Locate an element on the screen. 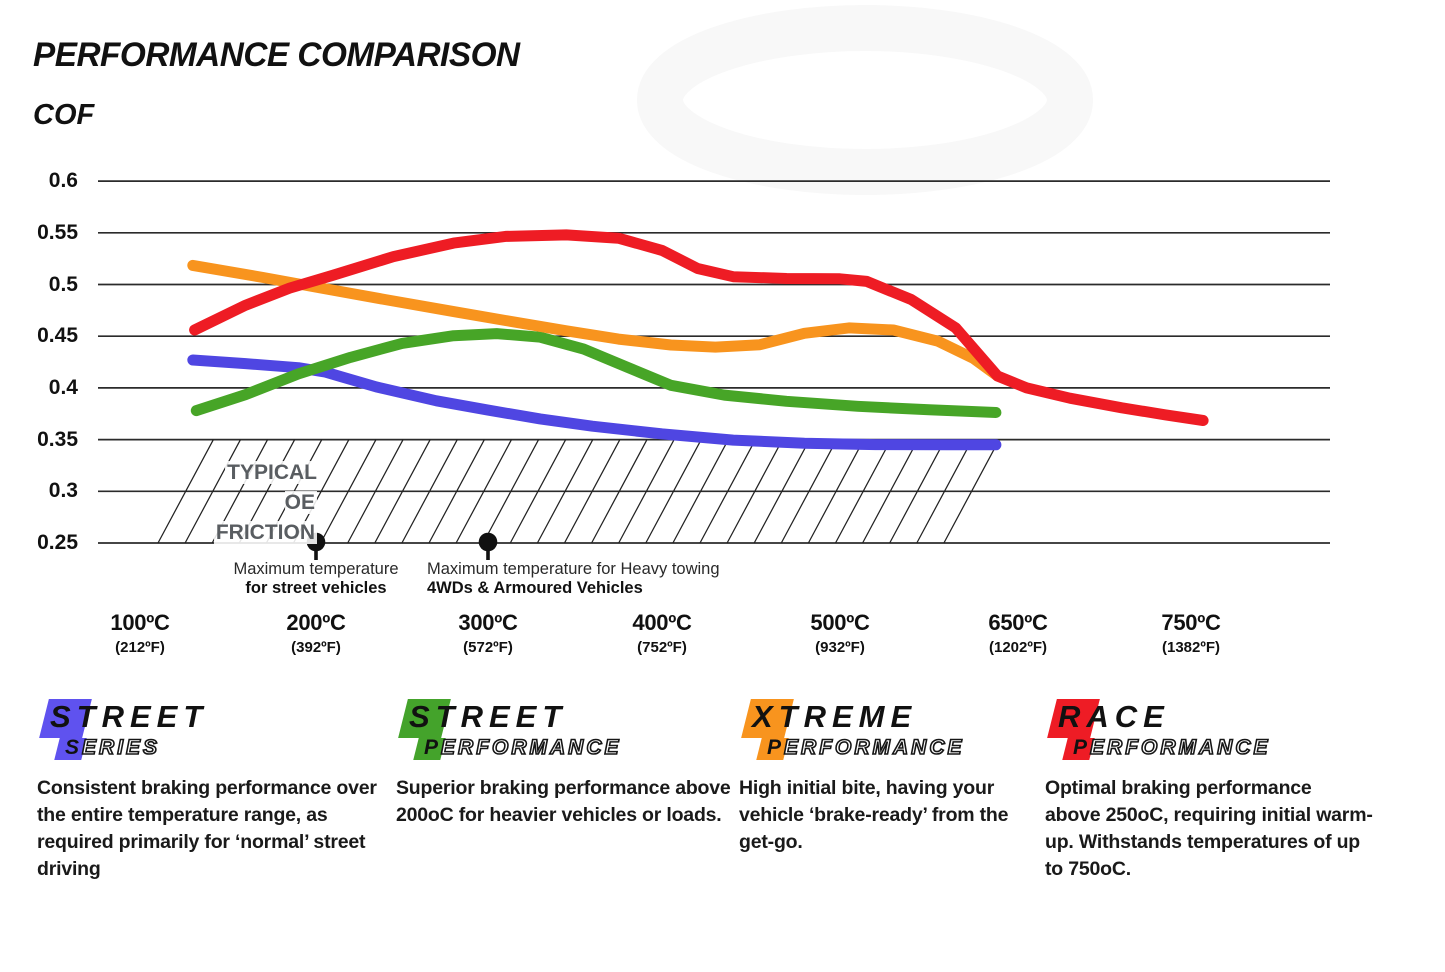  x-tick-celsius: 400ºC is located at coordinates (662, 622).